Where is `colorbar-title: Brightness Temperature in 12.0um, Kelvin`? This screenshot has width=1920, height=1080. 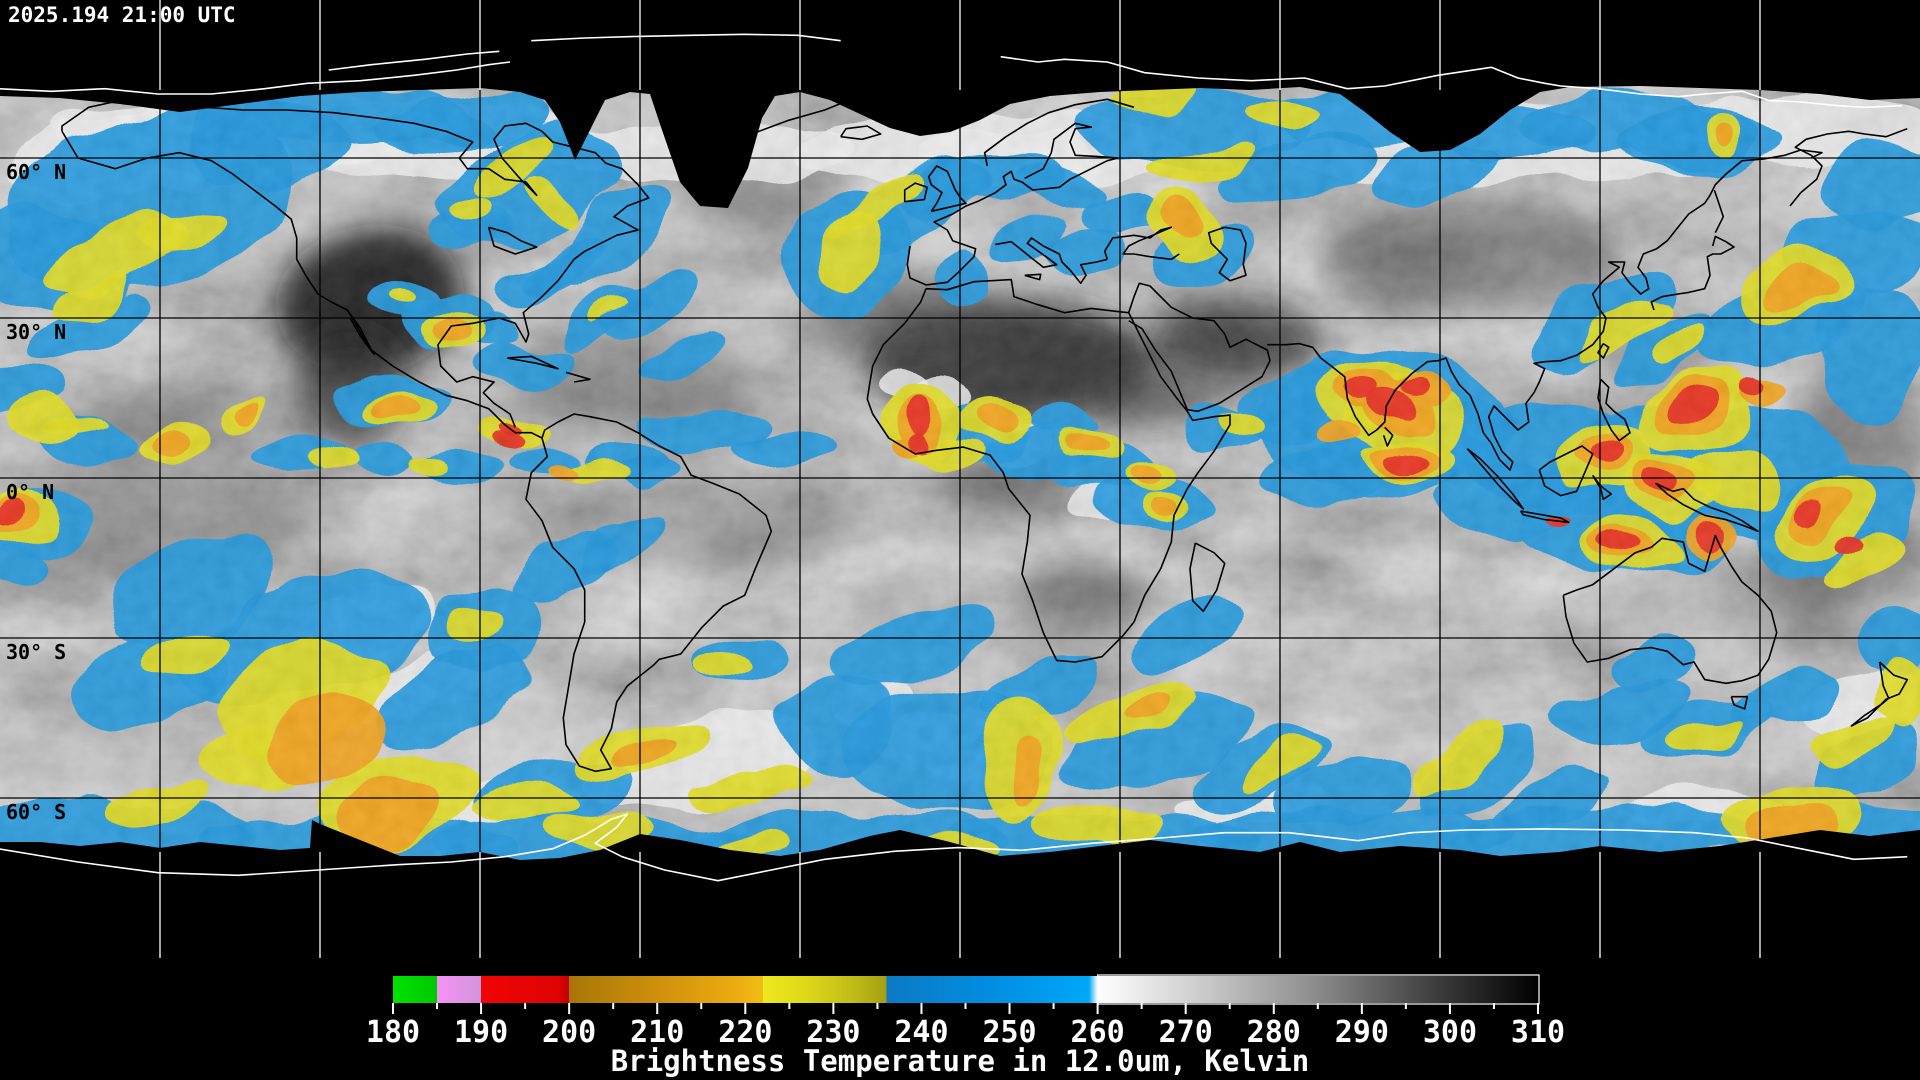 colorbar-title: Brightness Temperature in 12.0um, Kelvin is located at coordinates (960, 1061).